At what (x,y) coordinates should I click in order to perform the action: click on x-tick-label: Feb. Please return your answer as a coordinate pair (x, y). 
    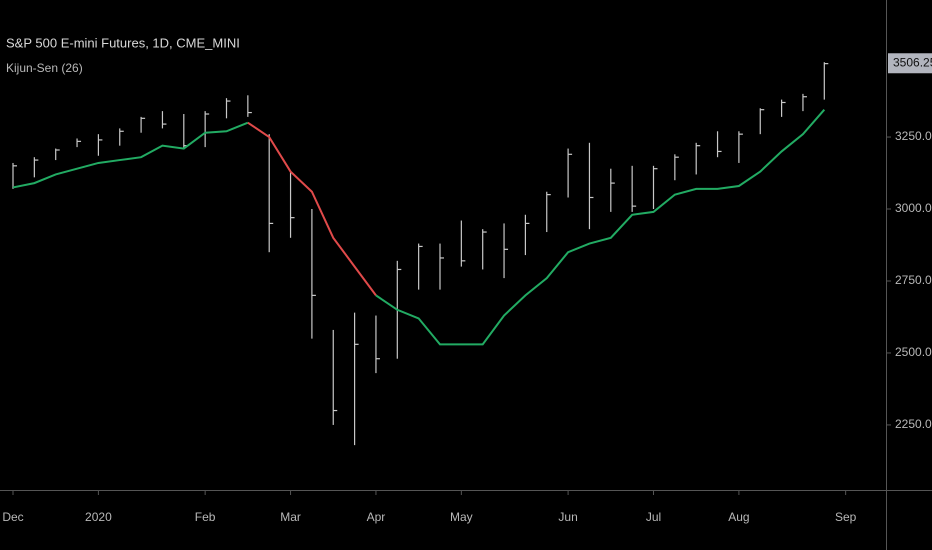
    Looking at the image, I should click on (205, 517).